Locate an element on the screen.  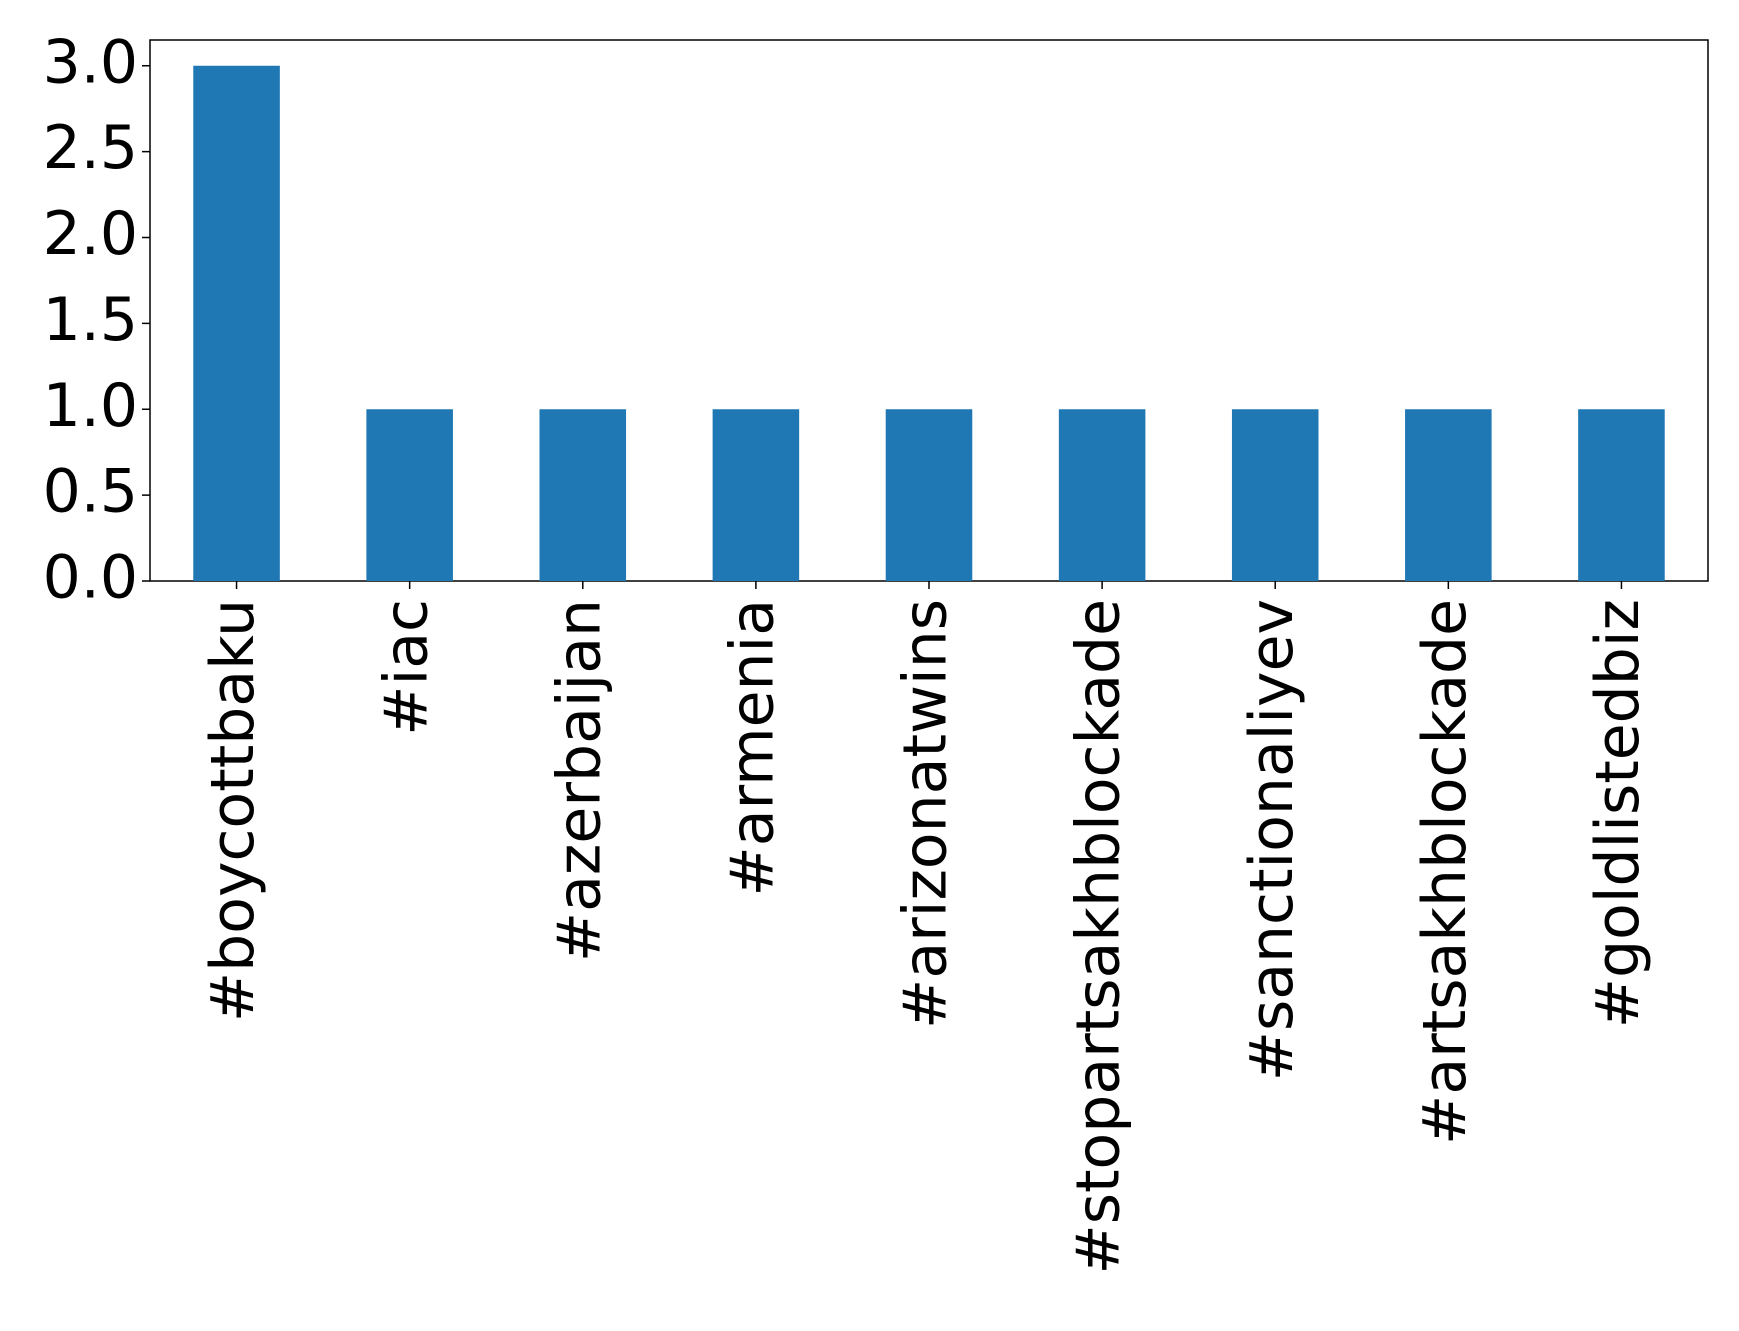
x-tick-label: #armenia is located at coordinates (752, 747).